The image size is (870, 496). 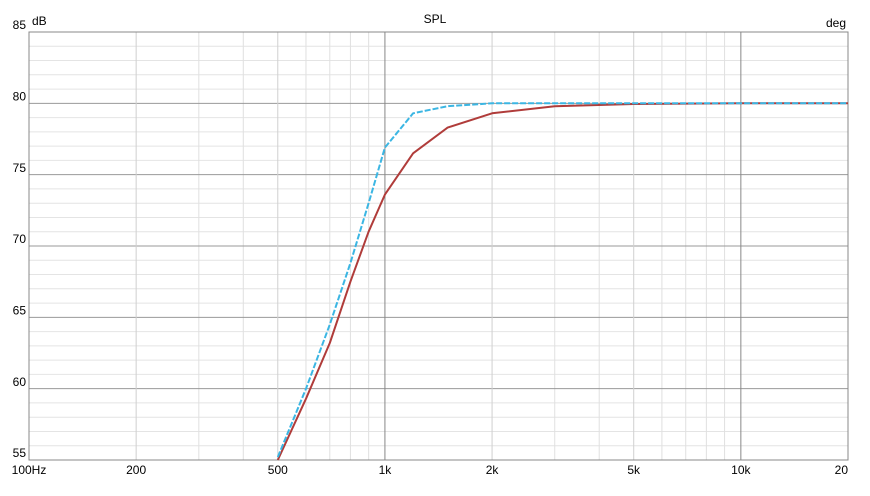 What do you see at coordinates (39, 21) in the screenshot?
I see `y-axis-label: dB` at bounding box center [39, 21].